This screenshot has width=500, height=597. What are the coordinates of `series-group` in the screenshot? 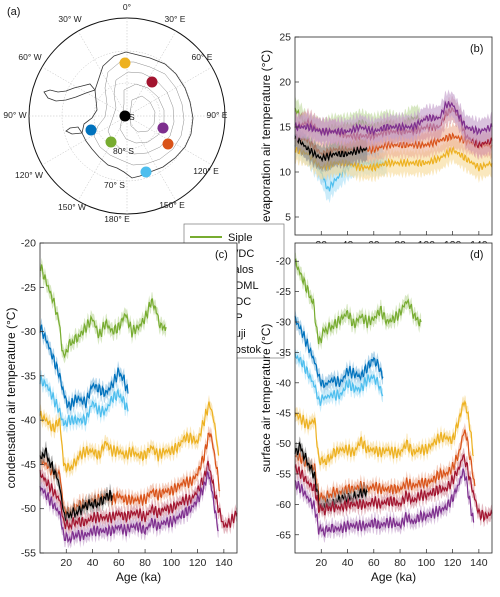 It's located at (393, 146).